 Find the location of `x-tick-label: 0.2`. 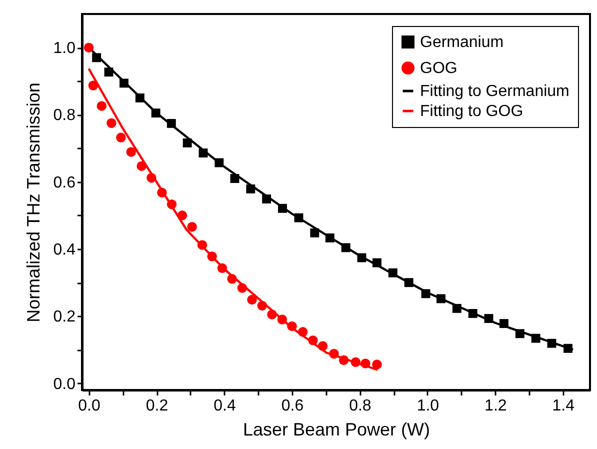

x-tick-label: 0.2 is located at coordinates (157, 406).